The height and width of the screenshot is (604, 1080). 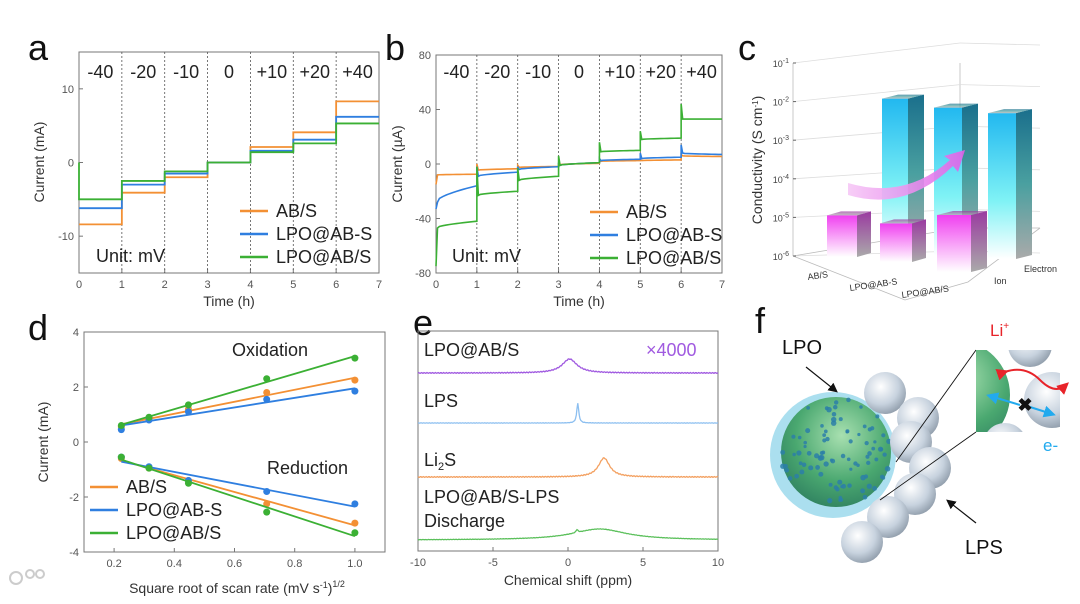 What do you see at coordinates (296, 211) in the screenshot?
I see `legend-label: AB/S` at bounding box center [296, 211].